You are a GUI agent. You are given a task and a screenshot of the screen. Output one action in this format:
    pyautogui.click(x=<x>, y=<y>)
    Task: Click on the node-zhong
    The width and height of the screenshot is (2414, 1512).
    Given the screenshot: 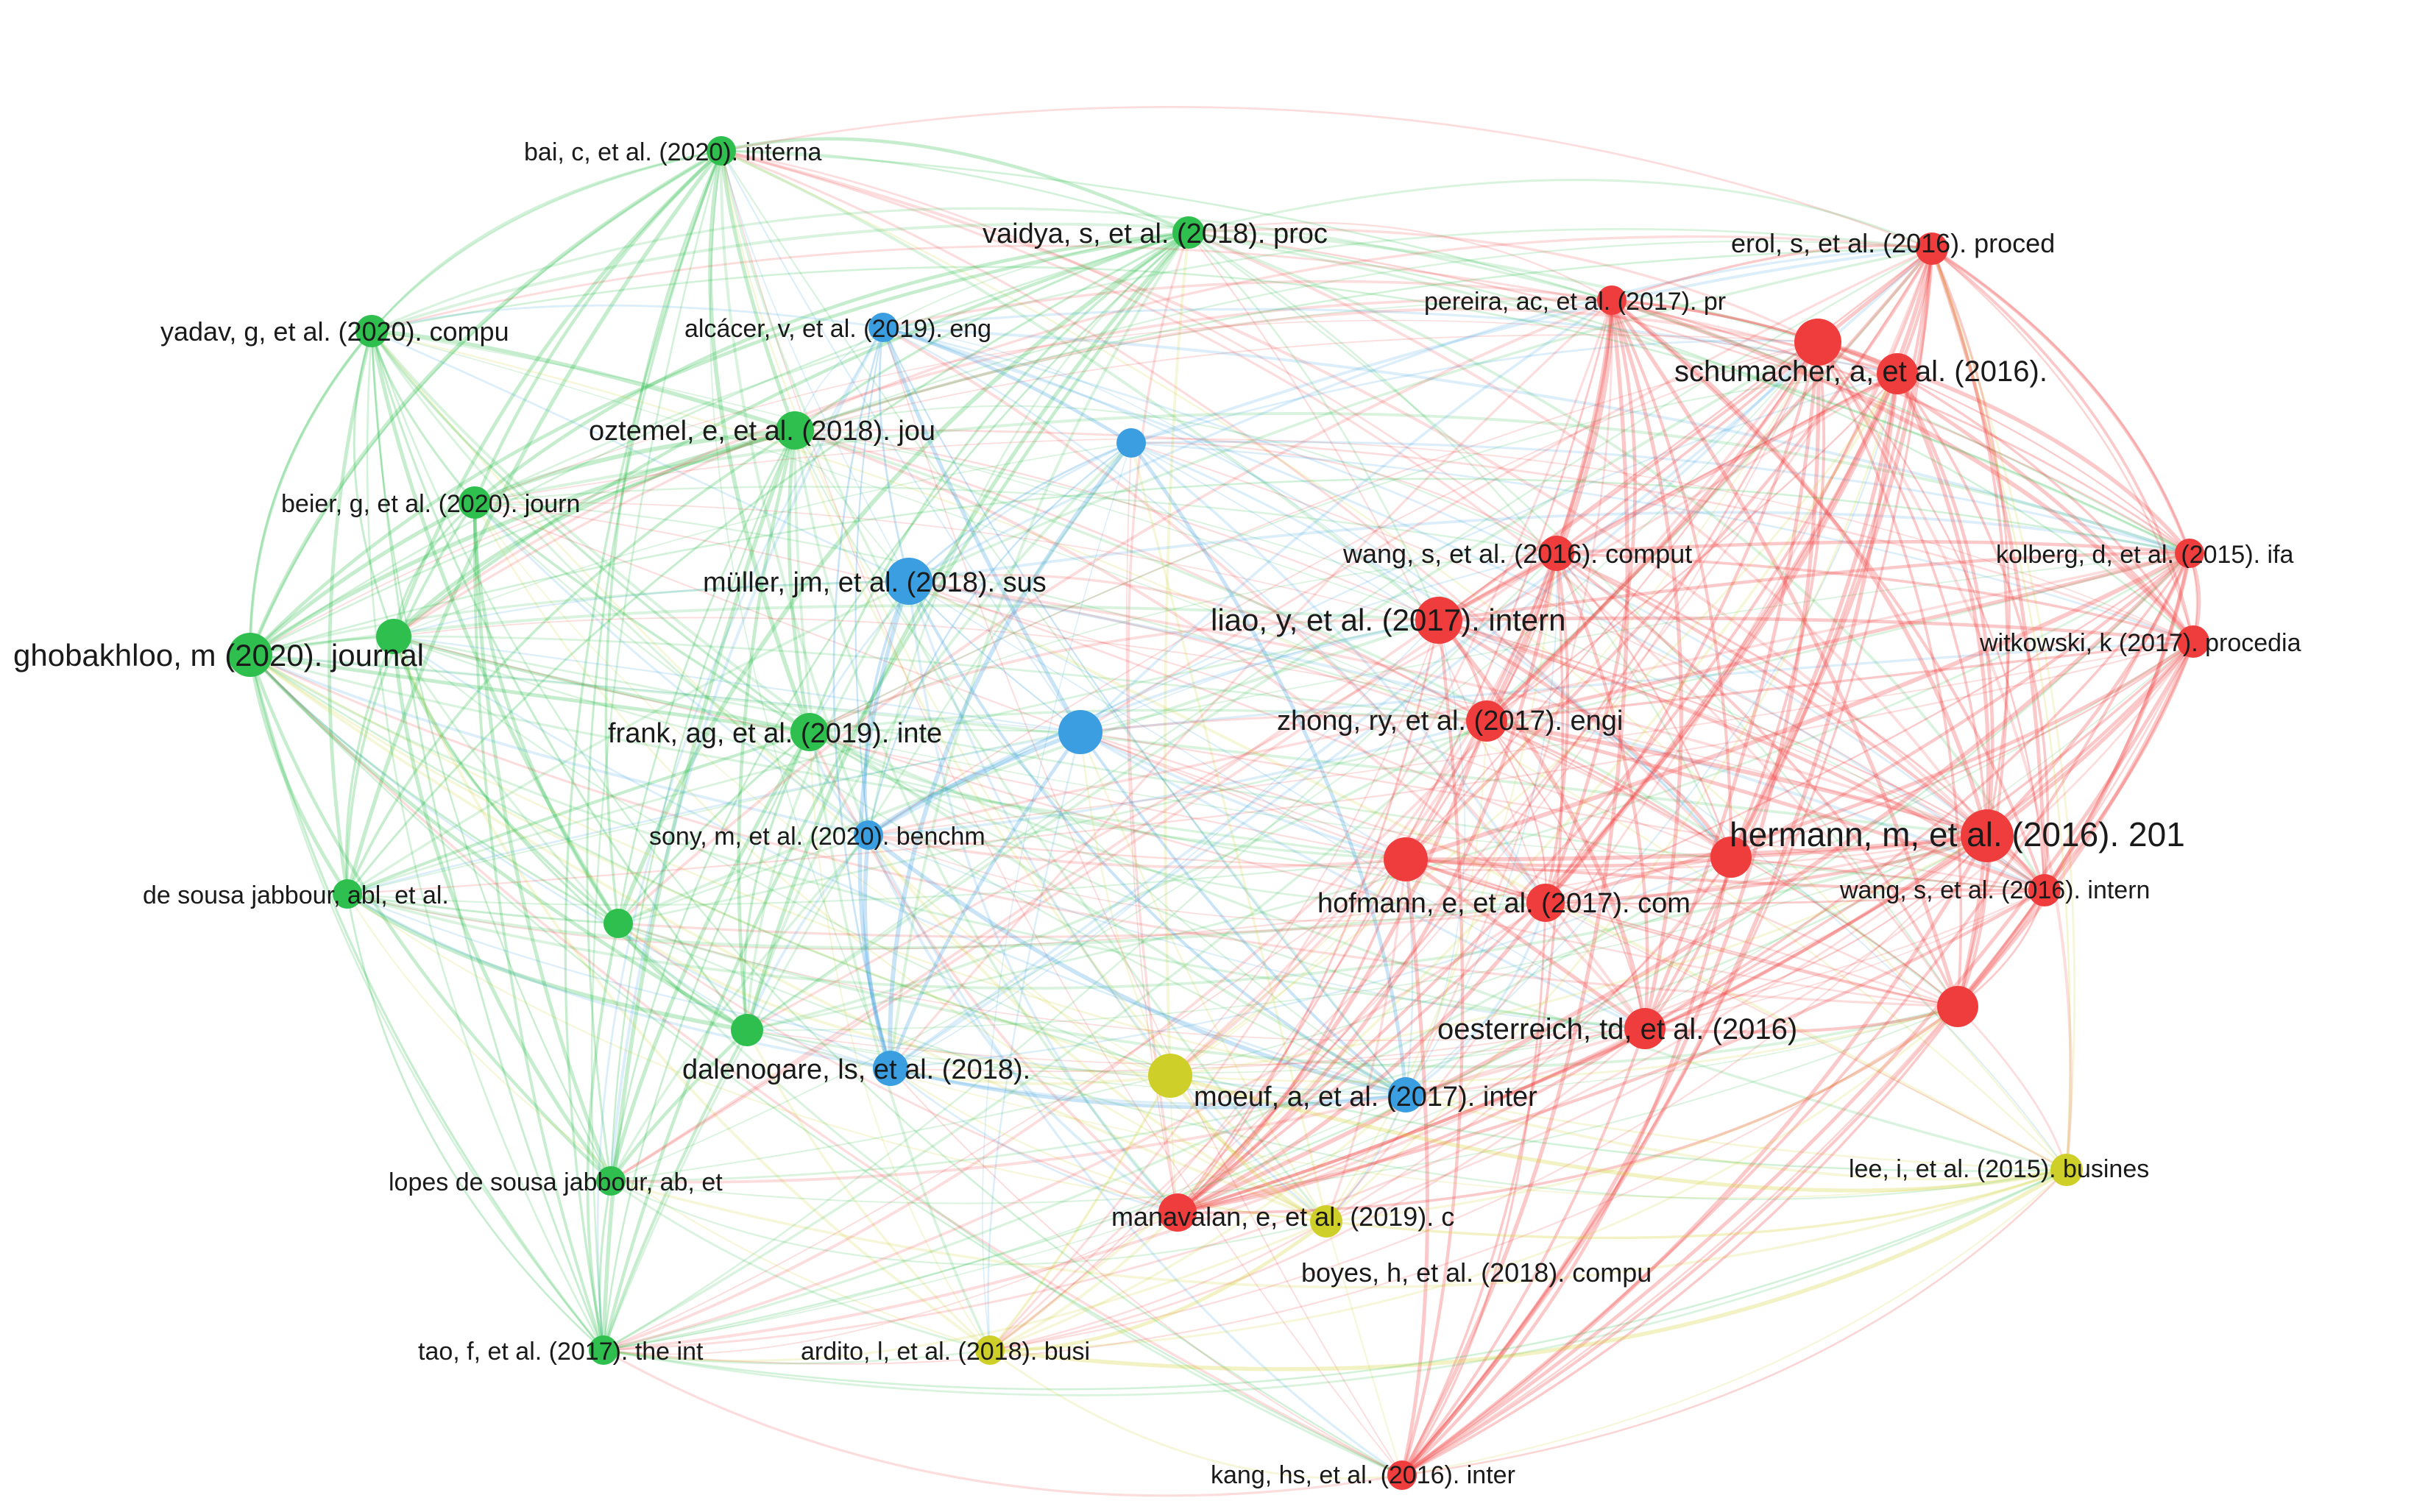 What is the action you would take?
    pyautogui.click(x=1486, y=721)
    